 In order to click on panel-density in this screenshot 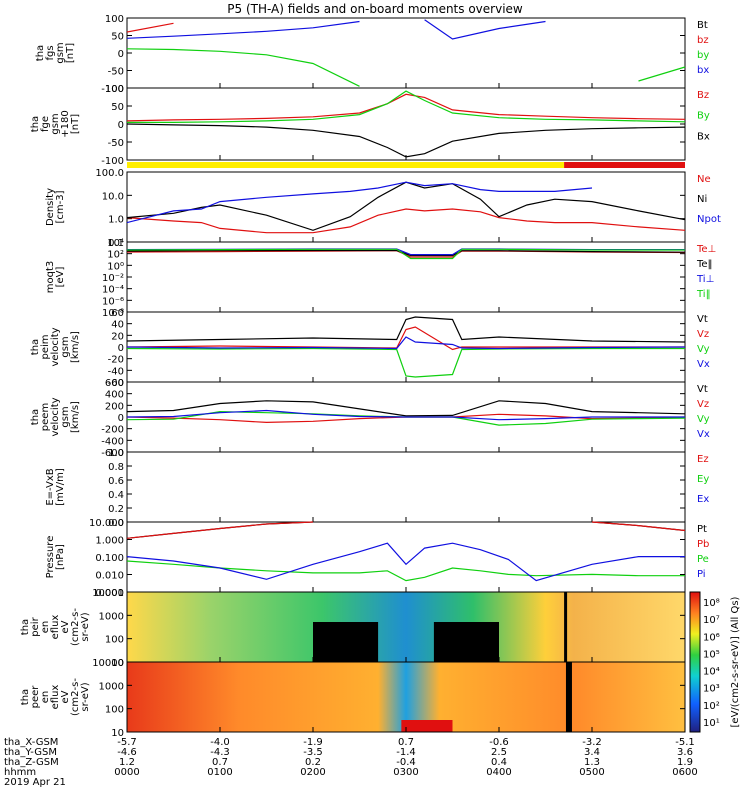, I will do `click(406, 207)`.